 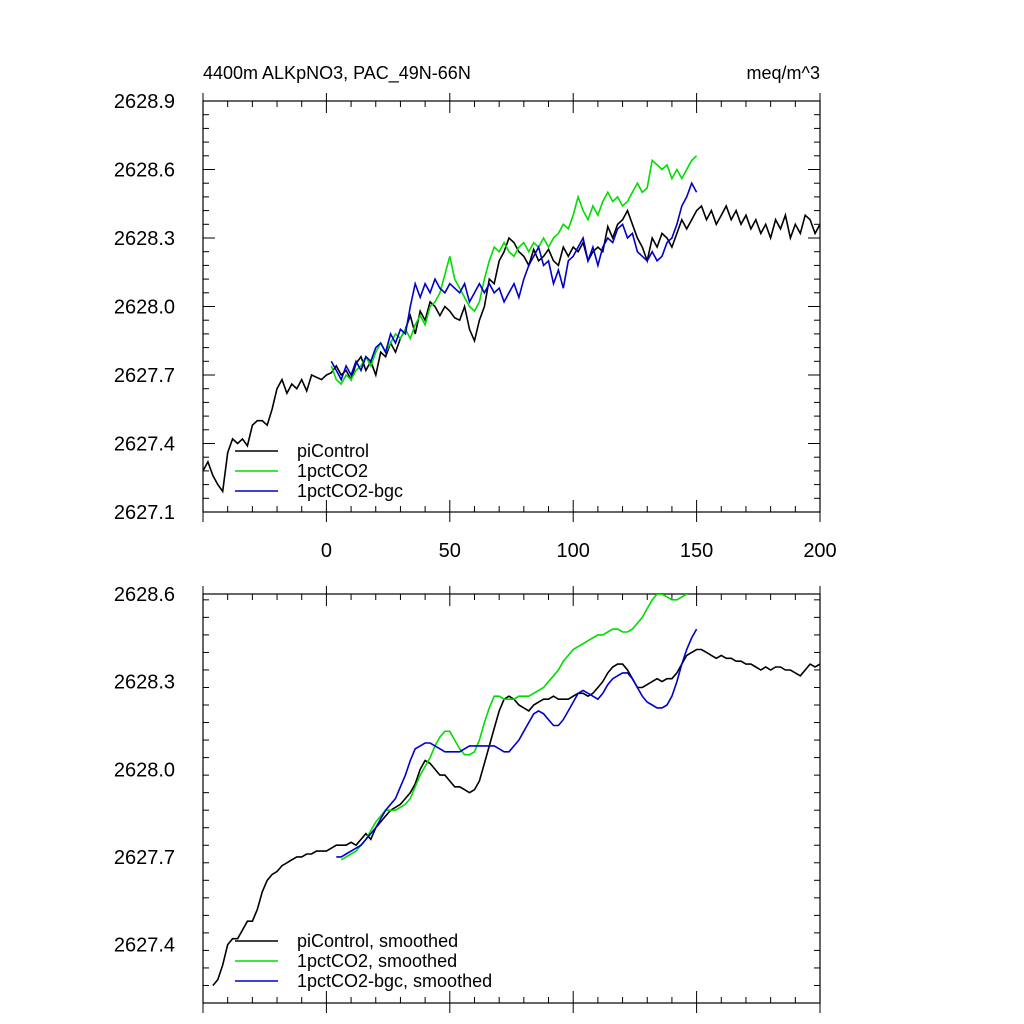 I want to click on chart-title: 4400m ALKpNO3, PAC_49N-66N, so click(x=337, y=73).